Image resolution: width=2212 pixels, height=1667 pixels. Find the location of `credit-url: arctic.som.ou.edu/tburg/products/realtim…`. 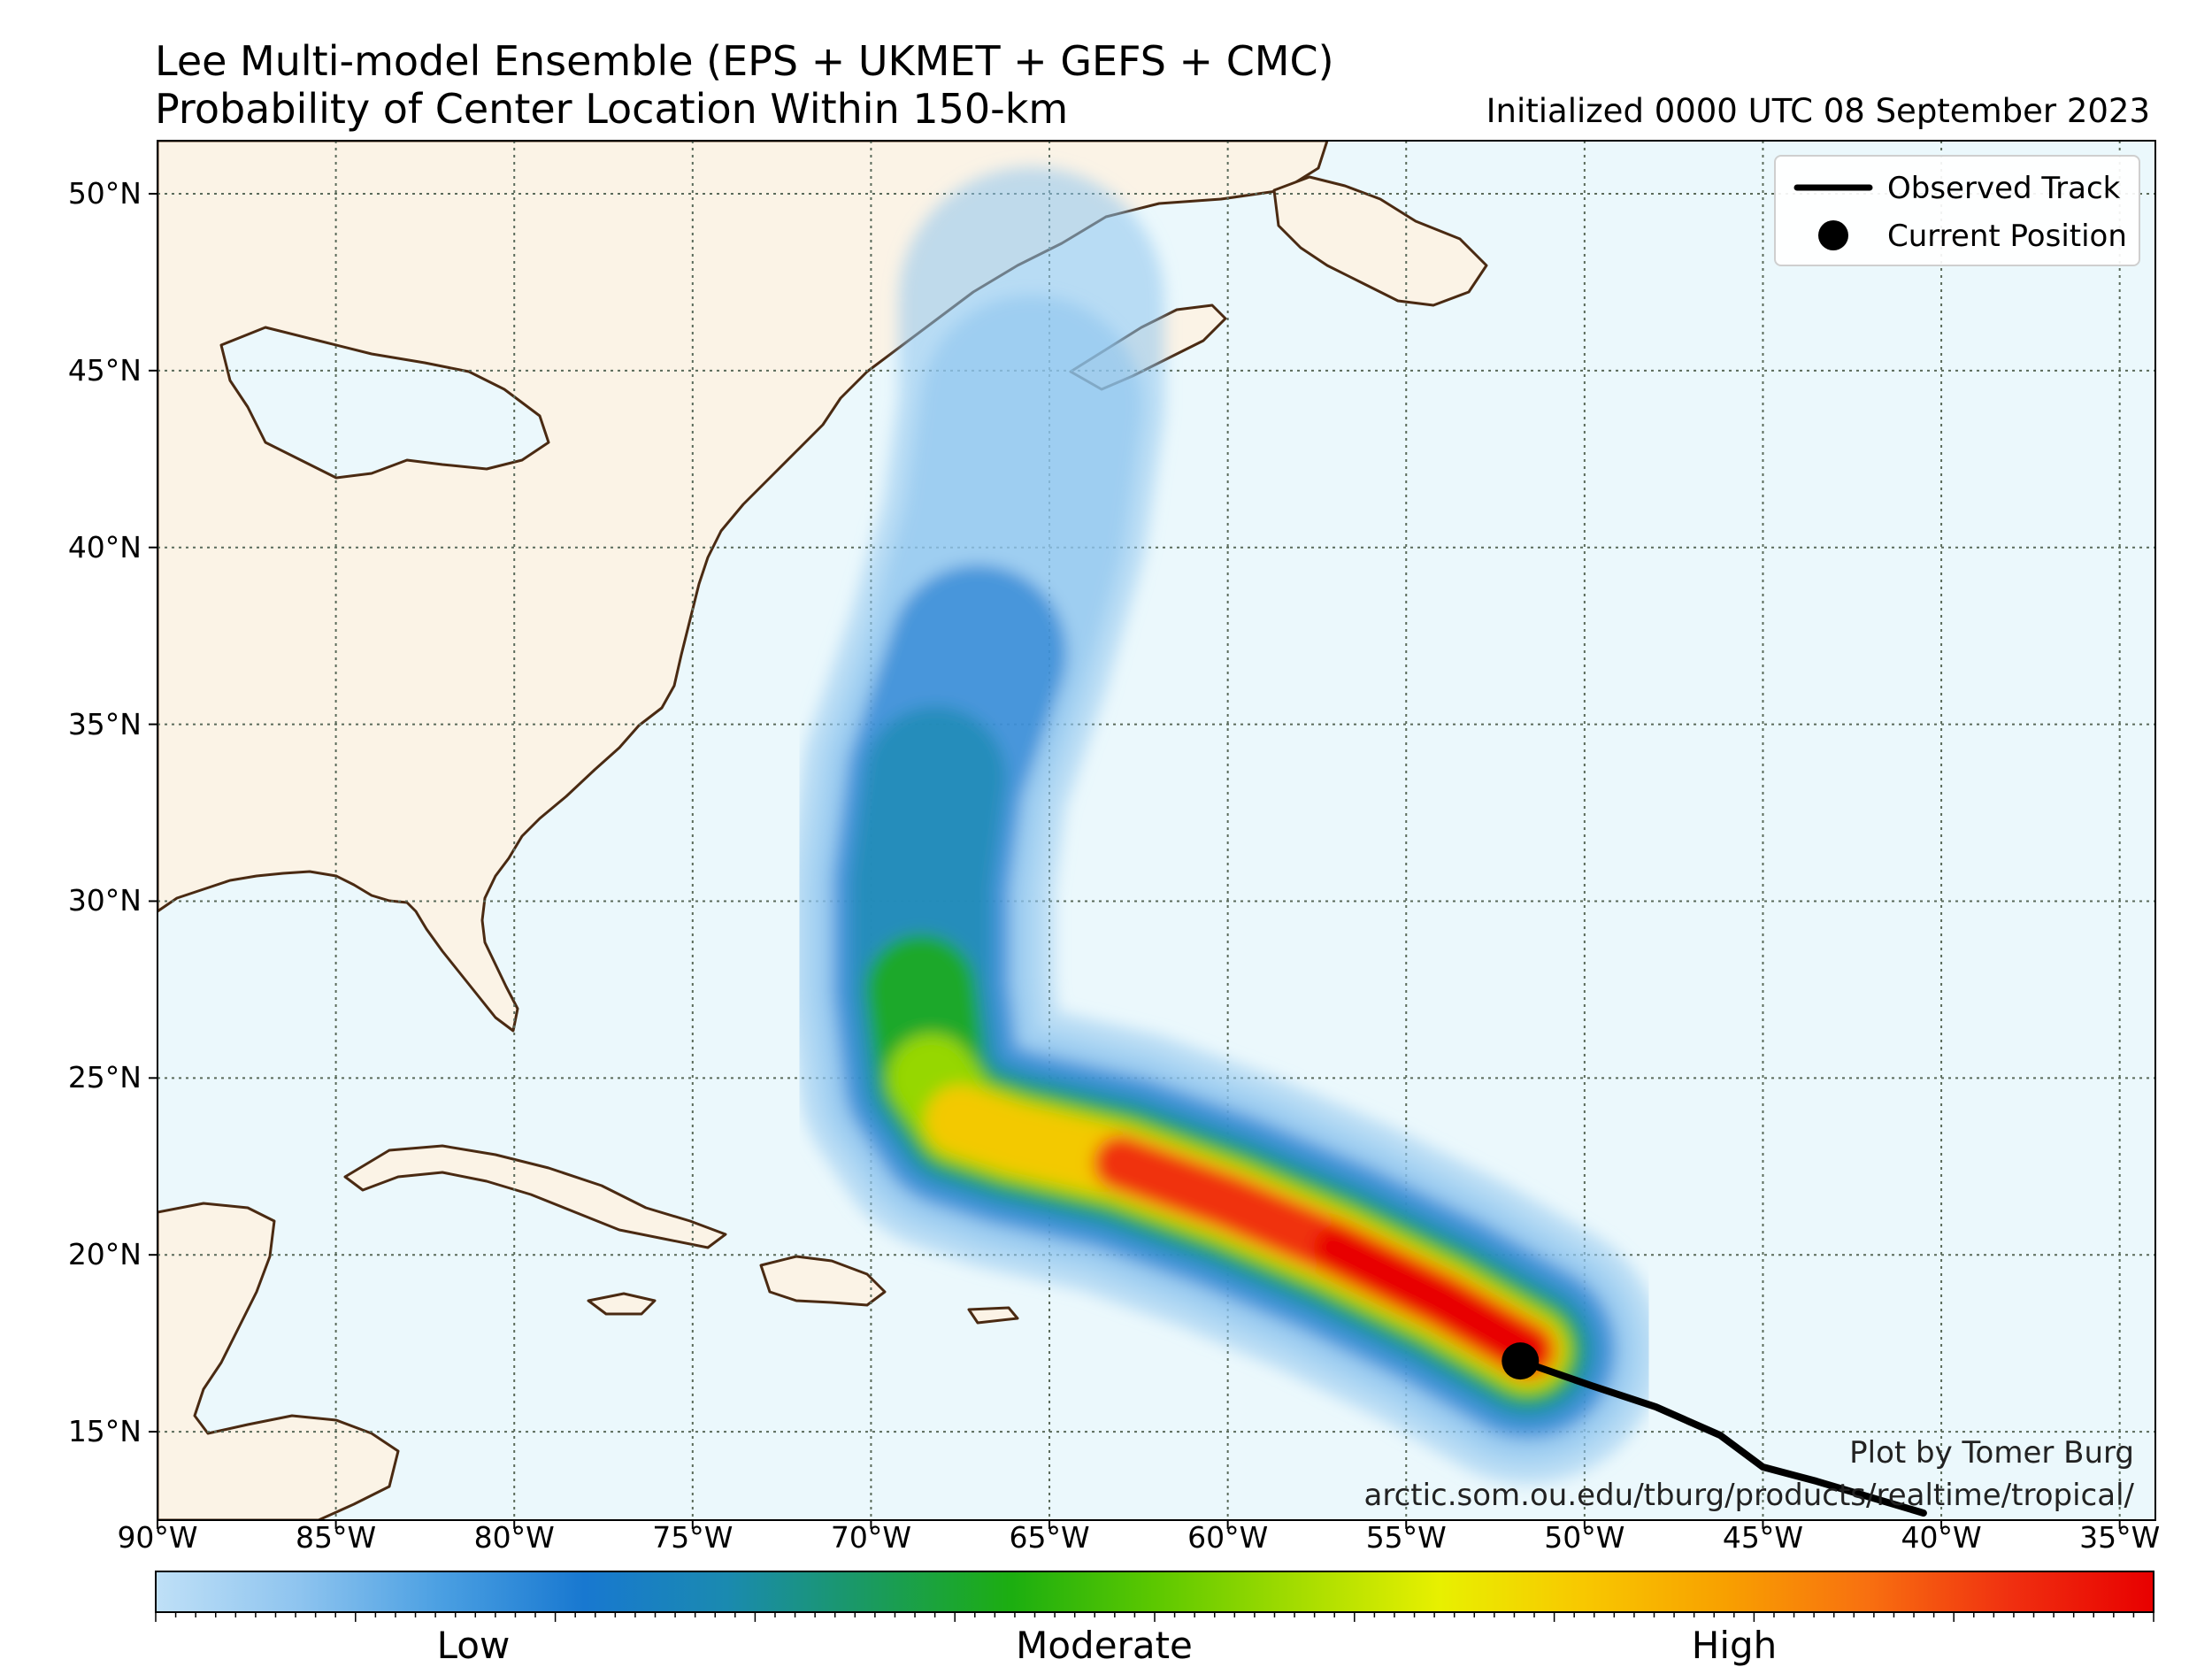

credit-url: arctic.som.ou.edu/tburg/products/realtim… is located at coordinates (1749, 1495).